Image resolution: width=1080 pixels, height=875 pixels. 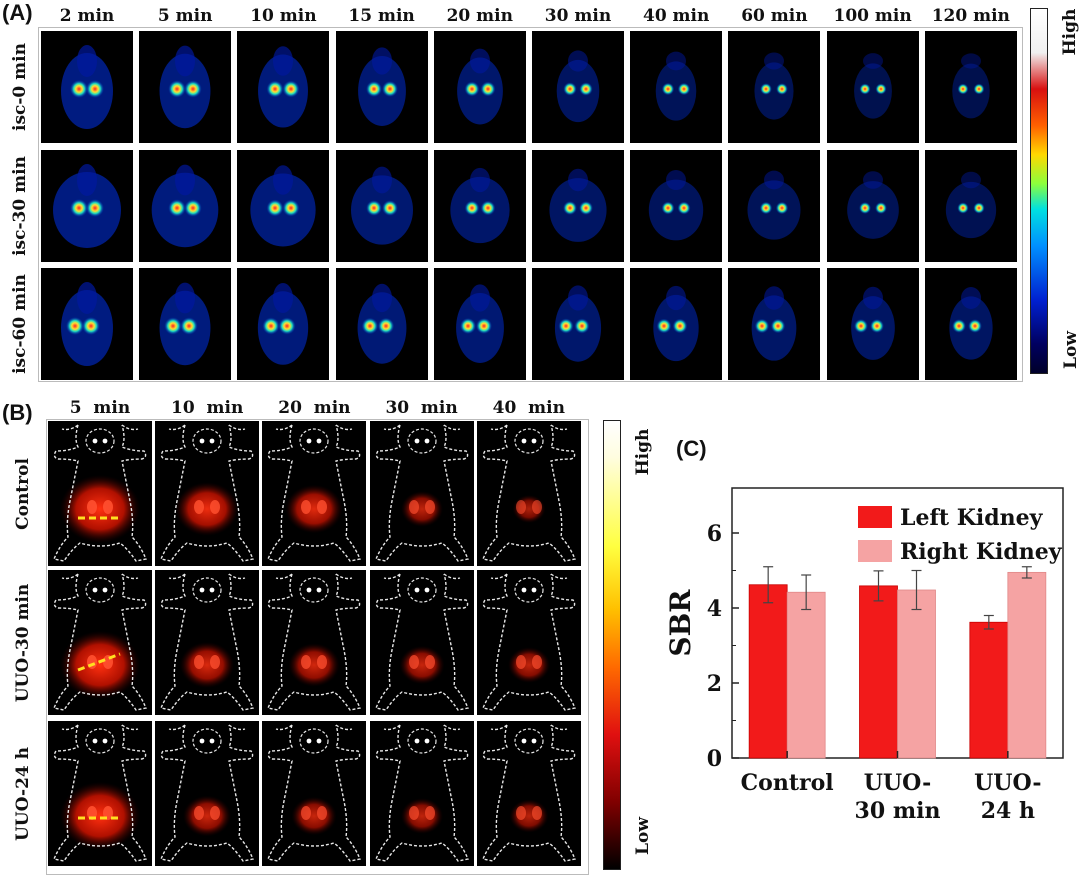 What do you see at coordinates (981, 552) in the screenshot?
I see `legend-label: Right Kidney` at bounding box center [981, 552].